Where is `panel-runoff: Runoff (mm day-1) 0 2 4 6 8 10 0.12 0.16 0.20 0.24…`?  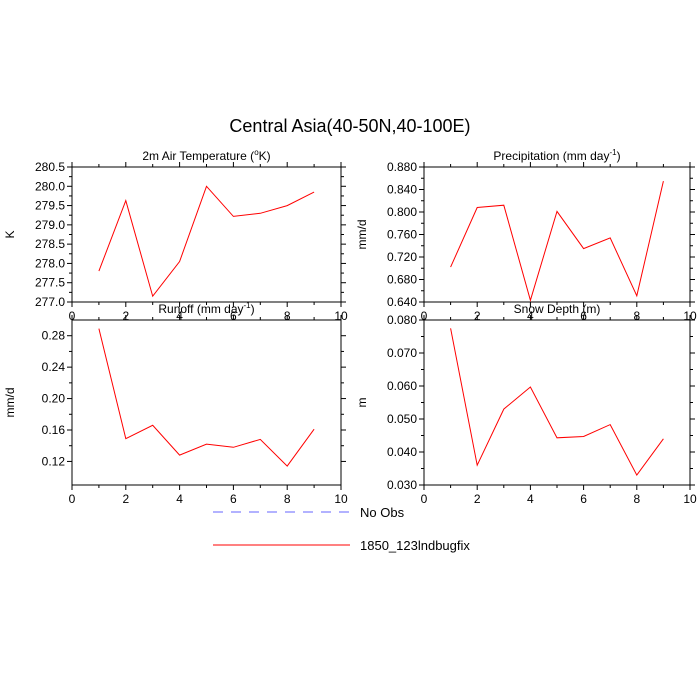
panel-runoff: Runoff (mm day-1) 0 2 4 6 8 10 0.12 0.16 0.20 0.24… is located at coordinates (175, 403).